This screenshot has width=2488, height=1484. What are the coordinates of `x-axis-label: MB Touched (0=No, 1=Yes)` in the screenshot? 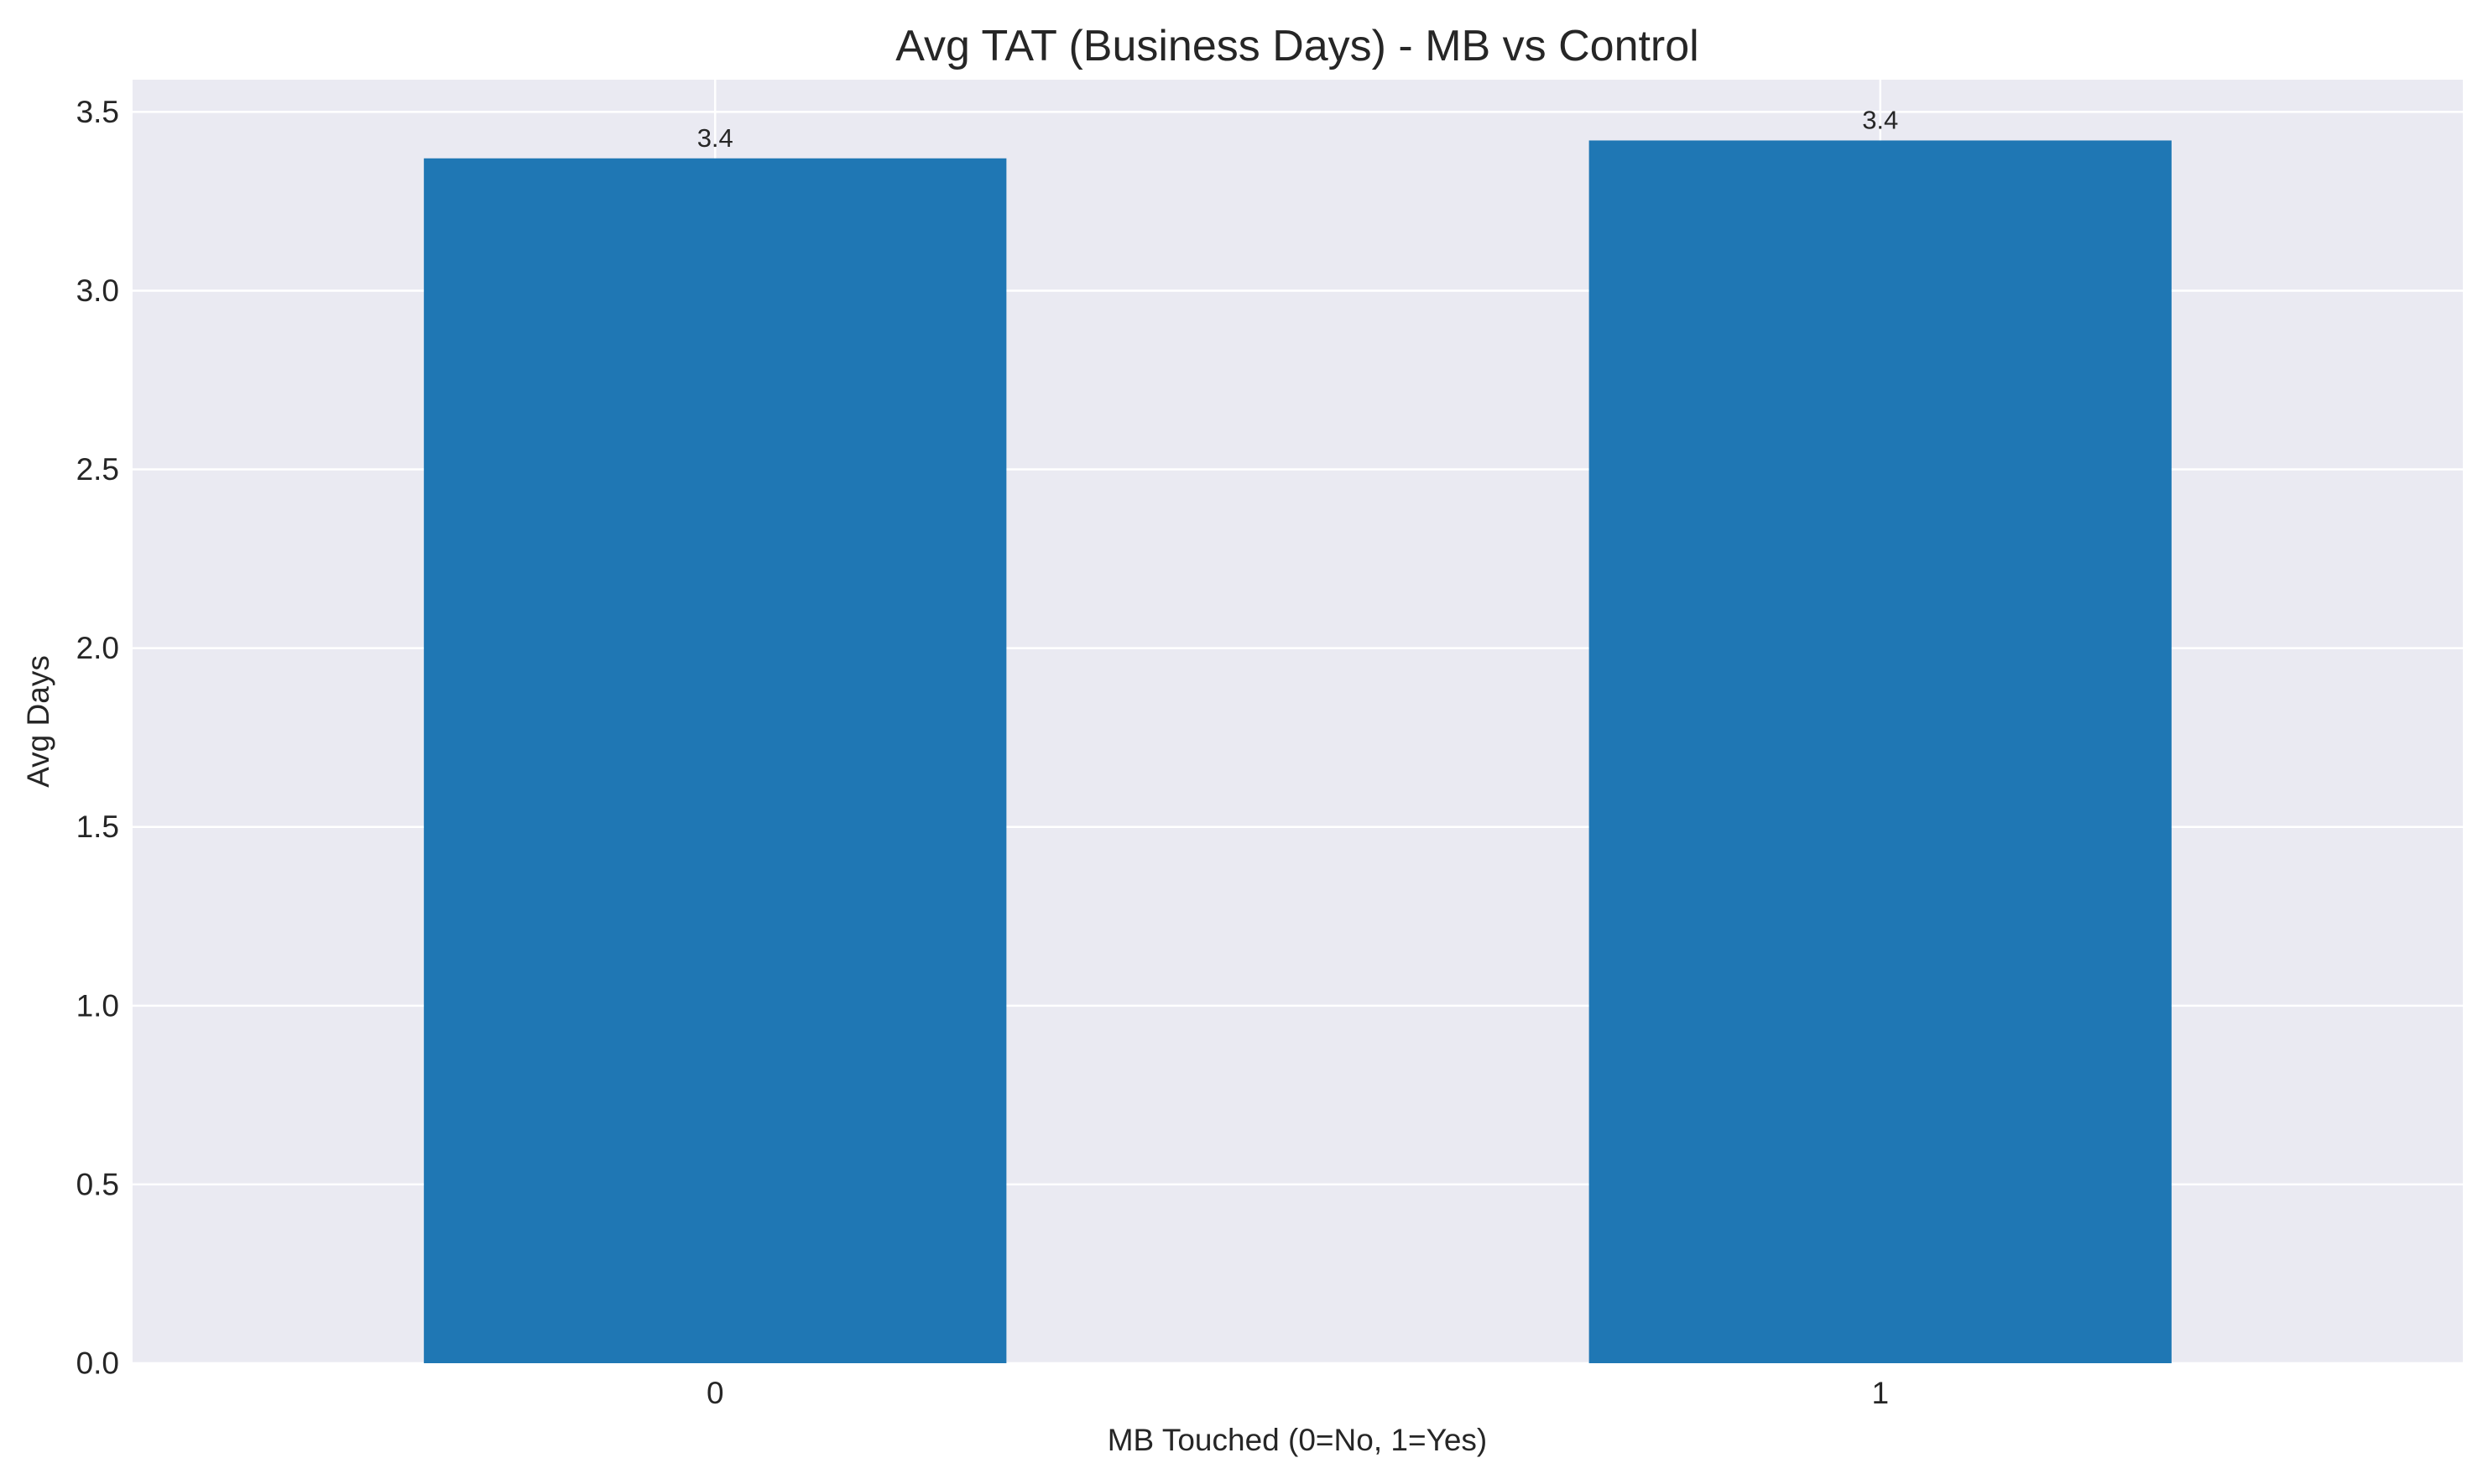 It's located at (1298, 1440).